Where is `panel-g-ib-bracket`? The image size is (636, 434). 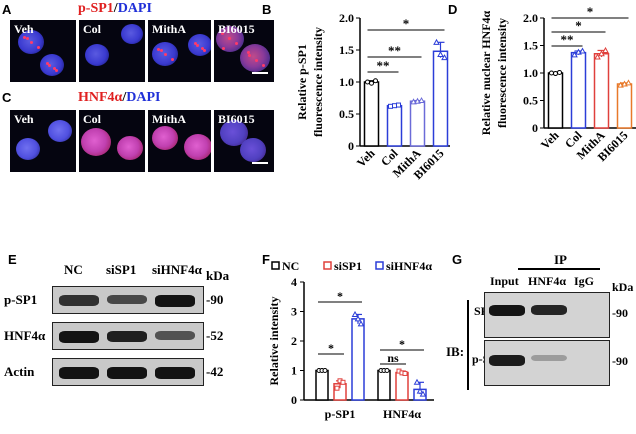 panel-g-ib-bracket is located at coordinates (468, 345).